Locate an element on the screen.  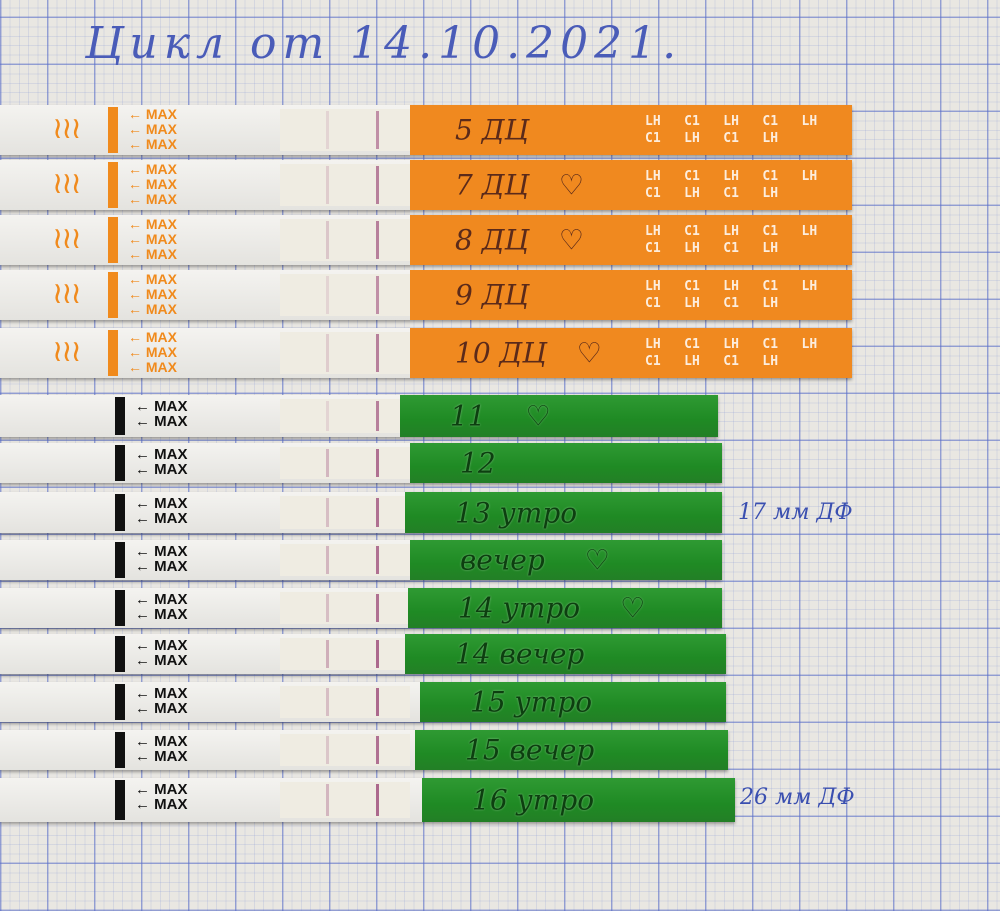
strip-handle: 14 вечер is located at coordinates (565, 654).